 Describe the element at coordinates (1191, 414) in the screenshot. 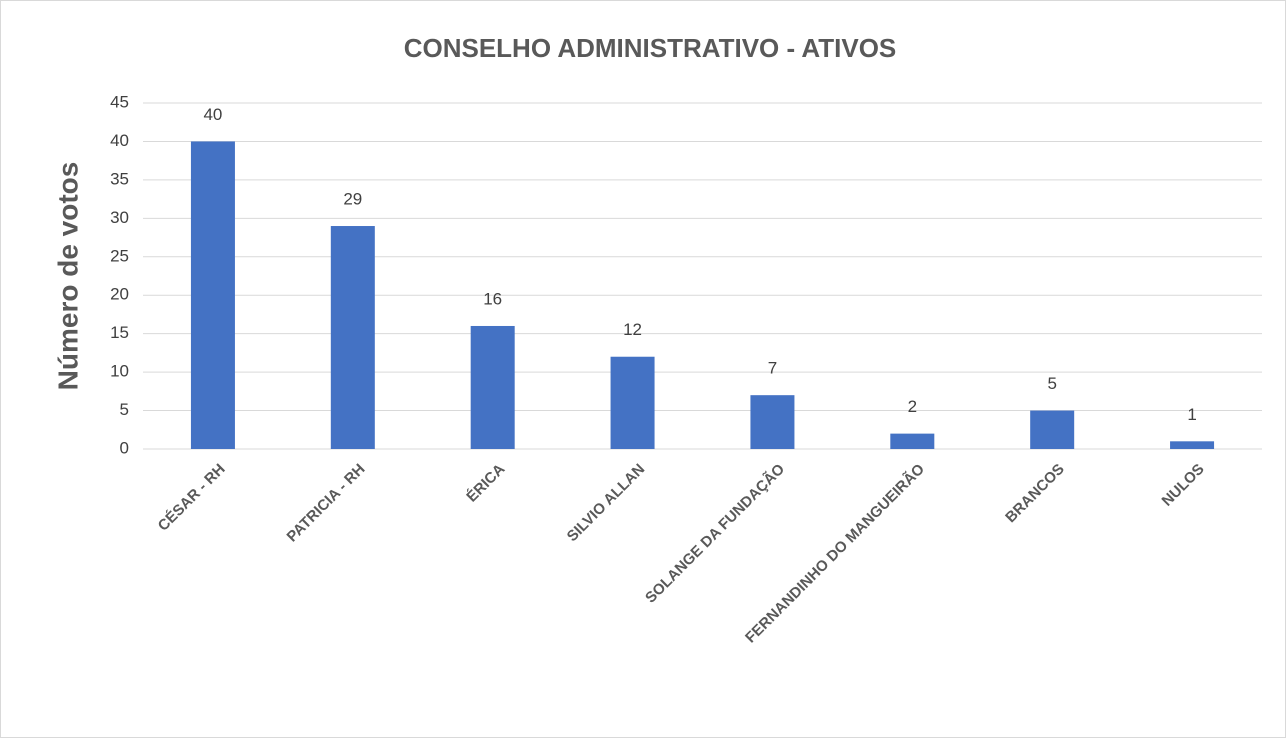

I see `data-label: 1` at that location.